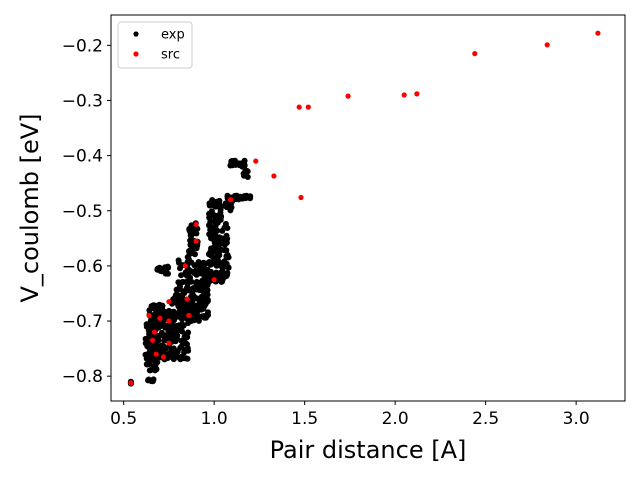  I want to click on x-tick-label: 1.5, so click(304, 419).